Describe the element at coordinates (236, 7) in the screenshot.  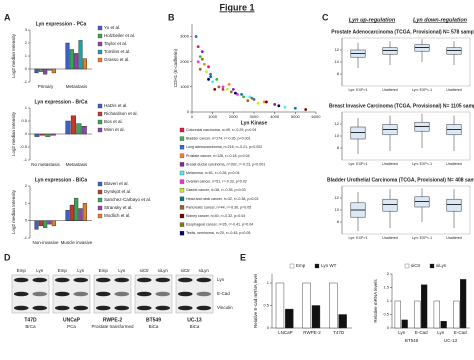
I see `figure-title: Figure 1` at that location.